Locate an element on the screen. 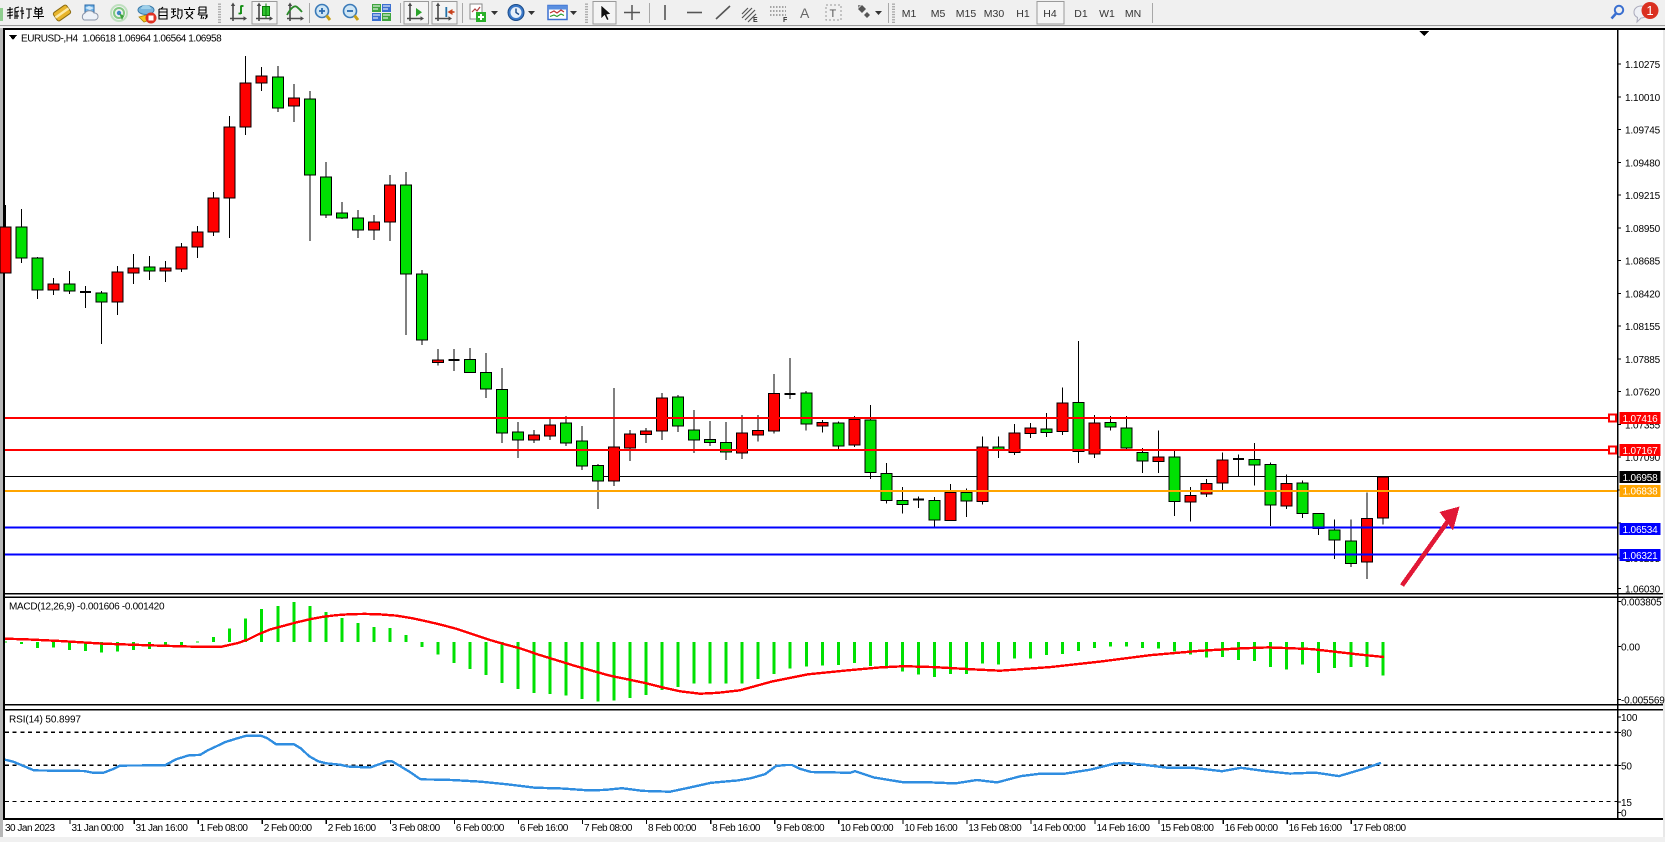 This screenshot has width=1665, height=842. svg-text: 14 Feb 16:00 is located at coordinates (1124, 828).